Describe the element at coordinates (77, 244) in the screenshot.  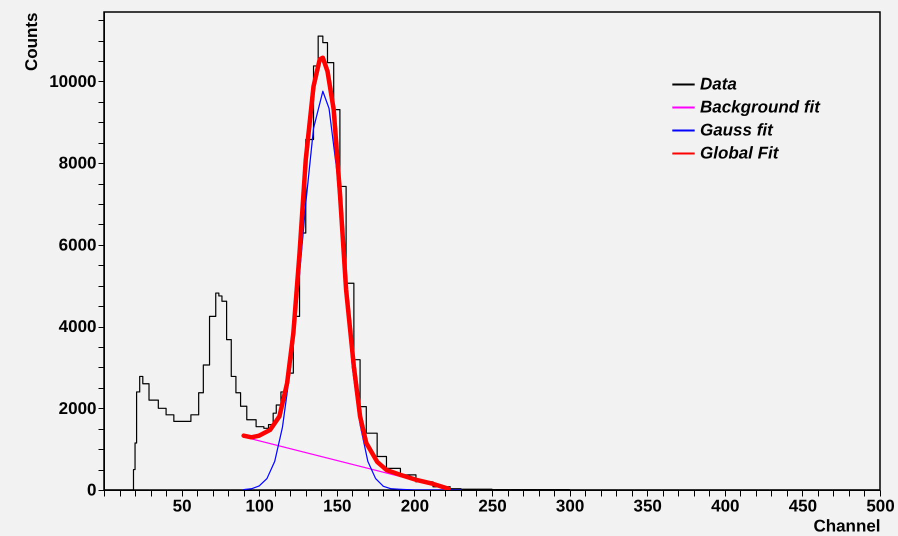
I see `y-tick-label: 6000` at that location.